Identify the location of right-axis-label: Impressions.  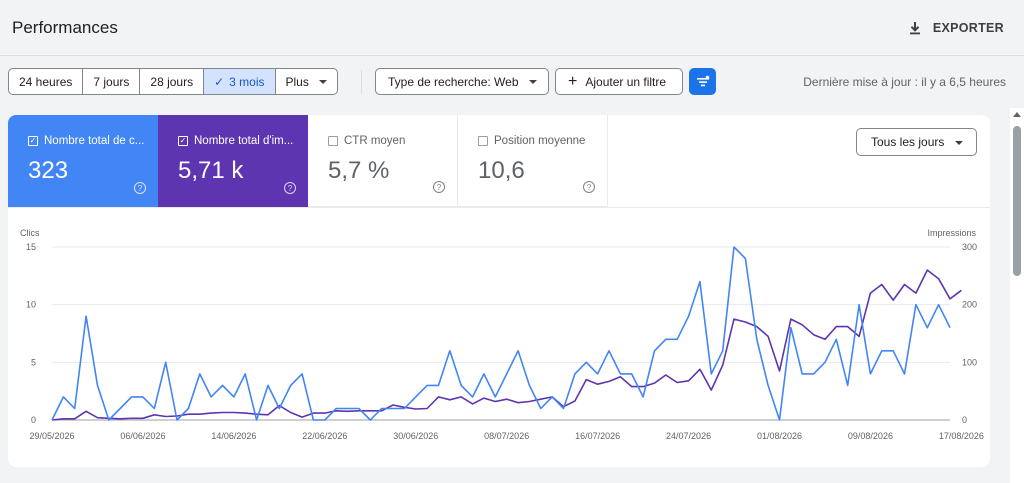
(951, 233).